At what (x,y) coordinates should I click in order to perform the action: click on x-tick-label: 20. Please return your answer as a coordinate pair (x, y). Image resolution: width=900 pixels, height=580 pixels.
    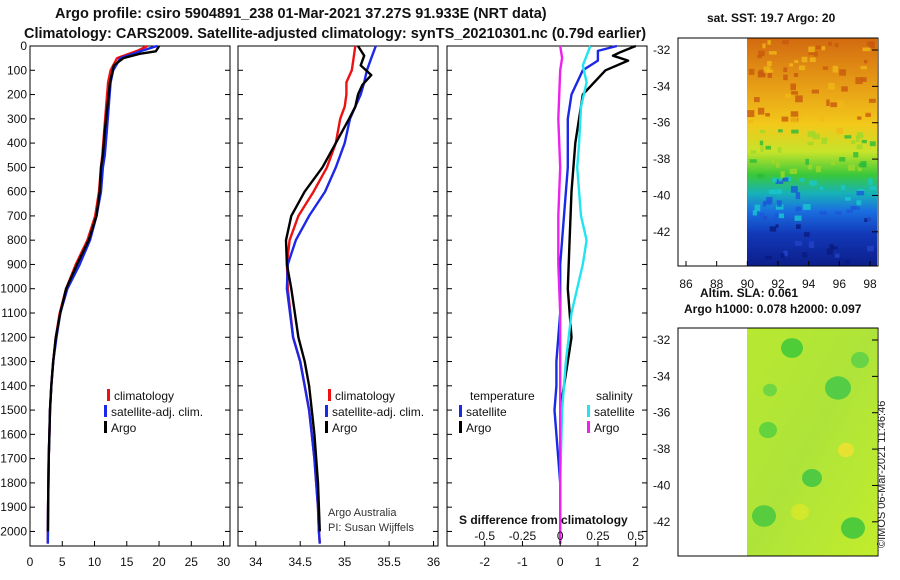
    Looking at the image, I should click on (159, 562).